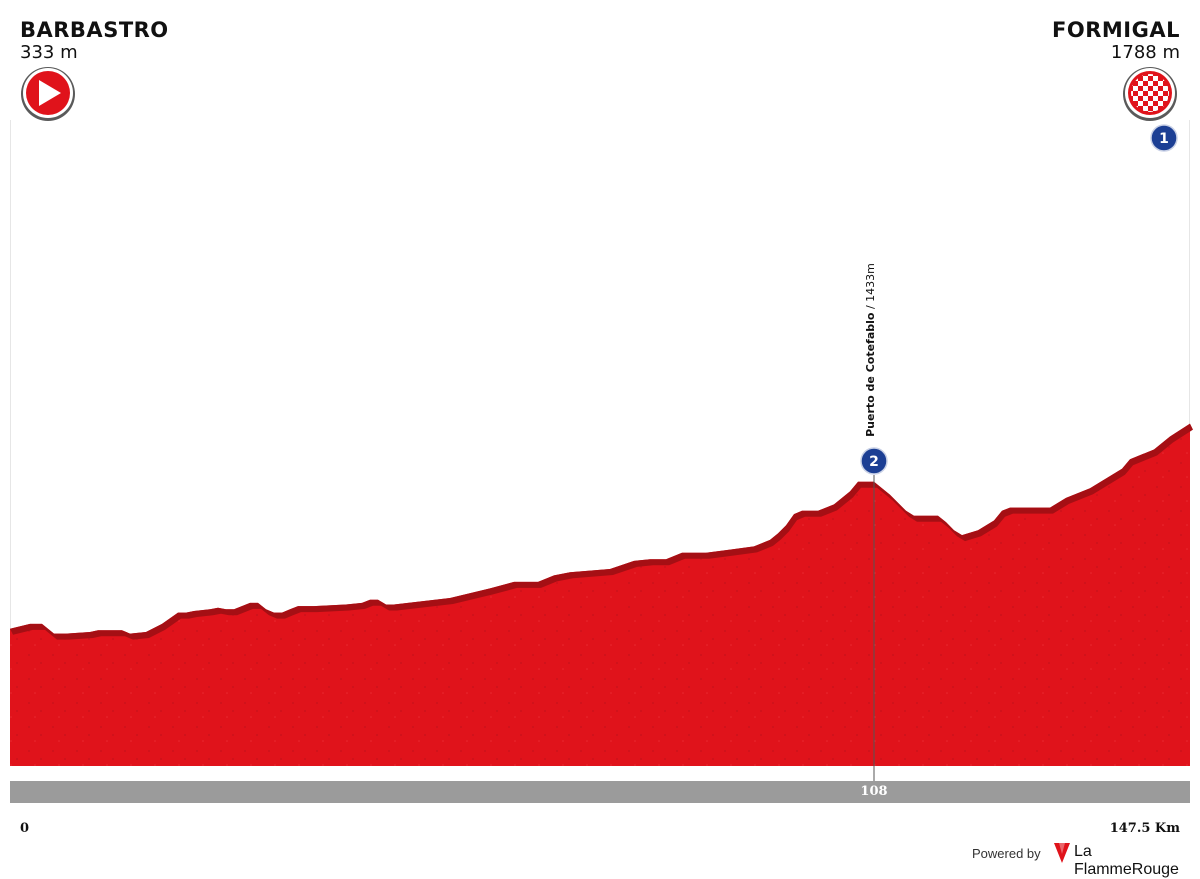 This screenshot has width=1200, height=879. Describe the element at coordinates (1145, 52) in the screenshot. I see `finish-altitude: 1788 m` at that location.